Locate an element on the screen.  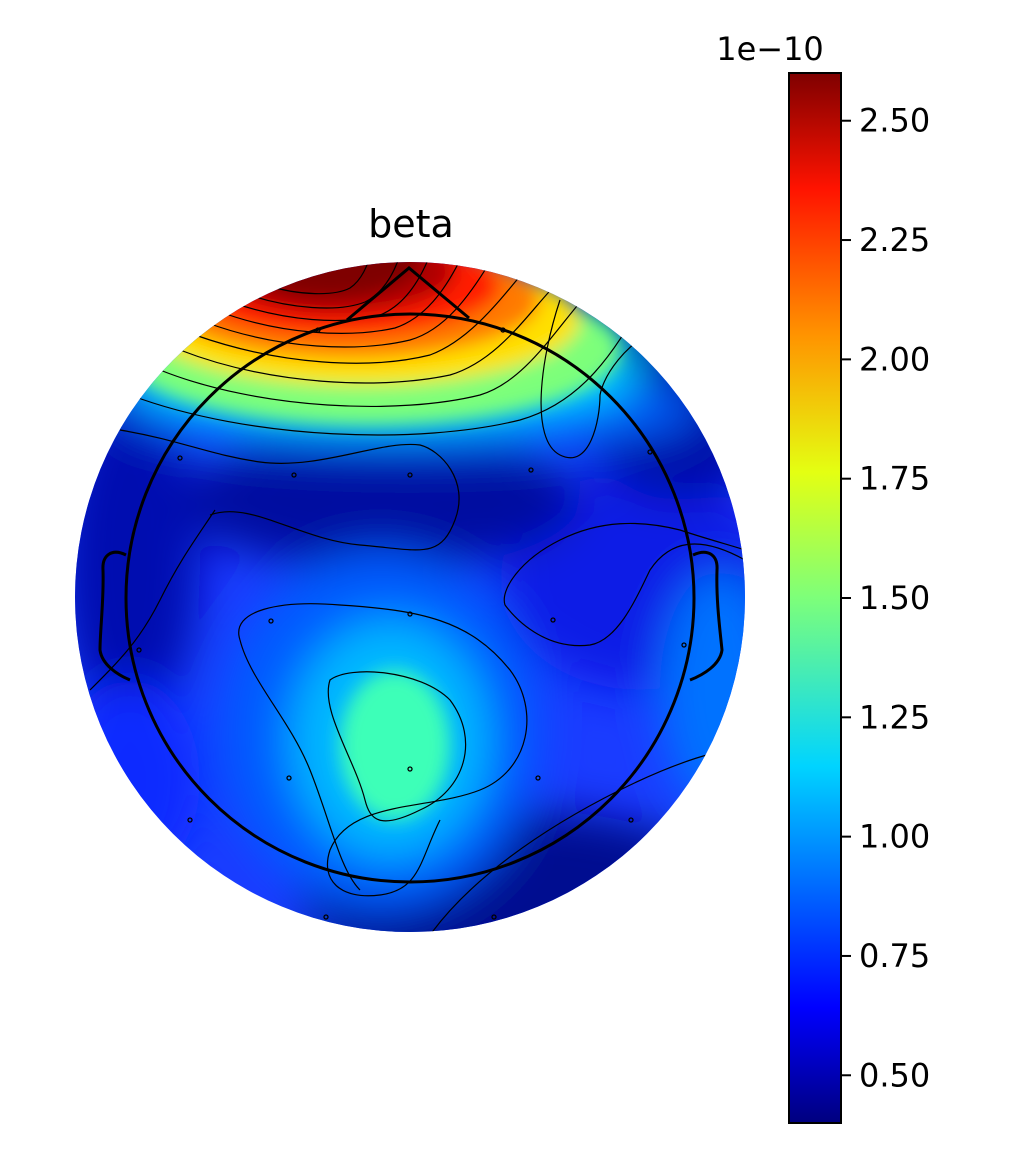
colorbar-tick-label: 1.75 is located at coordinates (894, 479).